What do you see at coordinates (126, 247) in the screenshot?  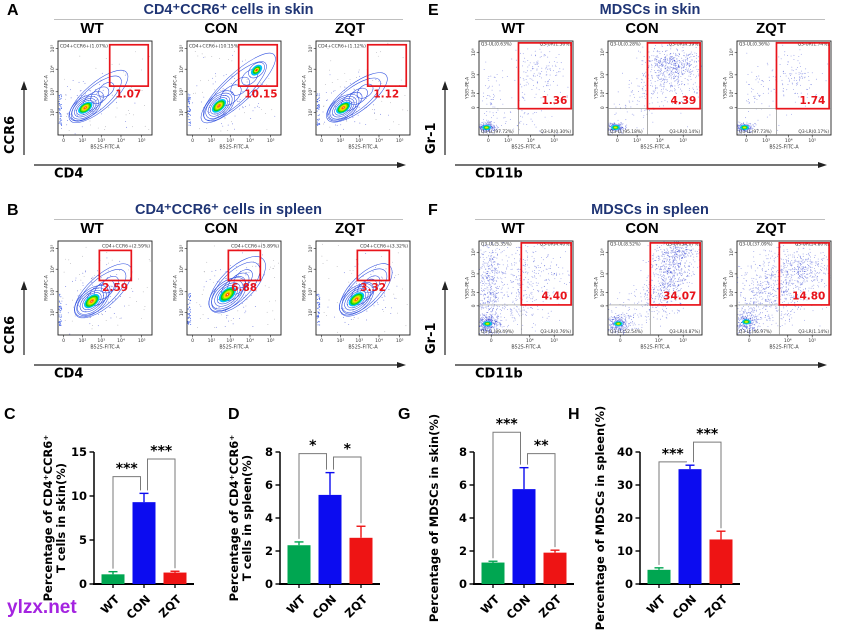 I see `svg-text: CD4+CCR6+(2.59%)` at bounding box center [126, 247].